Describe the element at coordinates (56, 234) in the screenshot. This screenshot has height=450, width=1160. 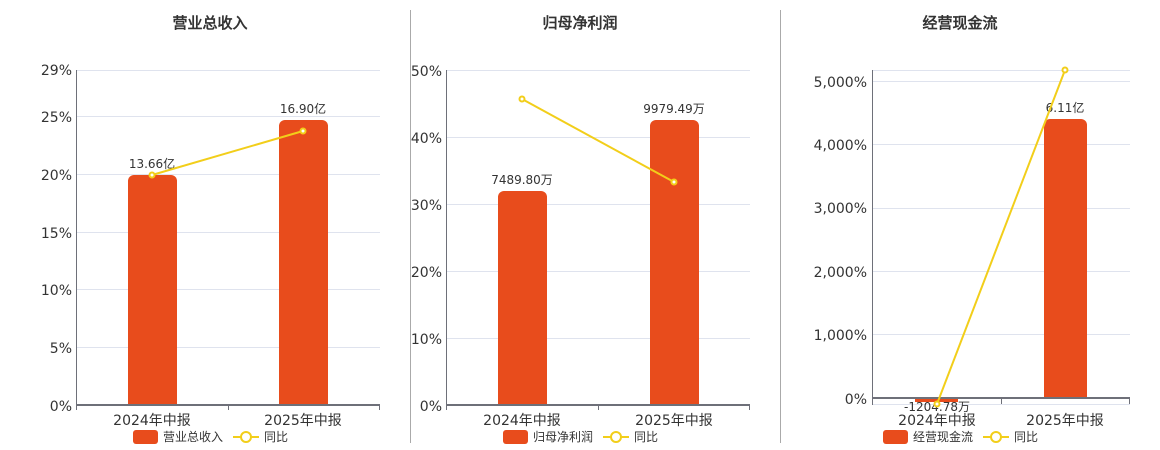
I see `y-tick: 15%` at that location.